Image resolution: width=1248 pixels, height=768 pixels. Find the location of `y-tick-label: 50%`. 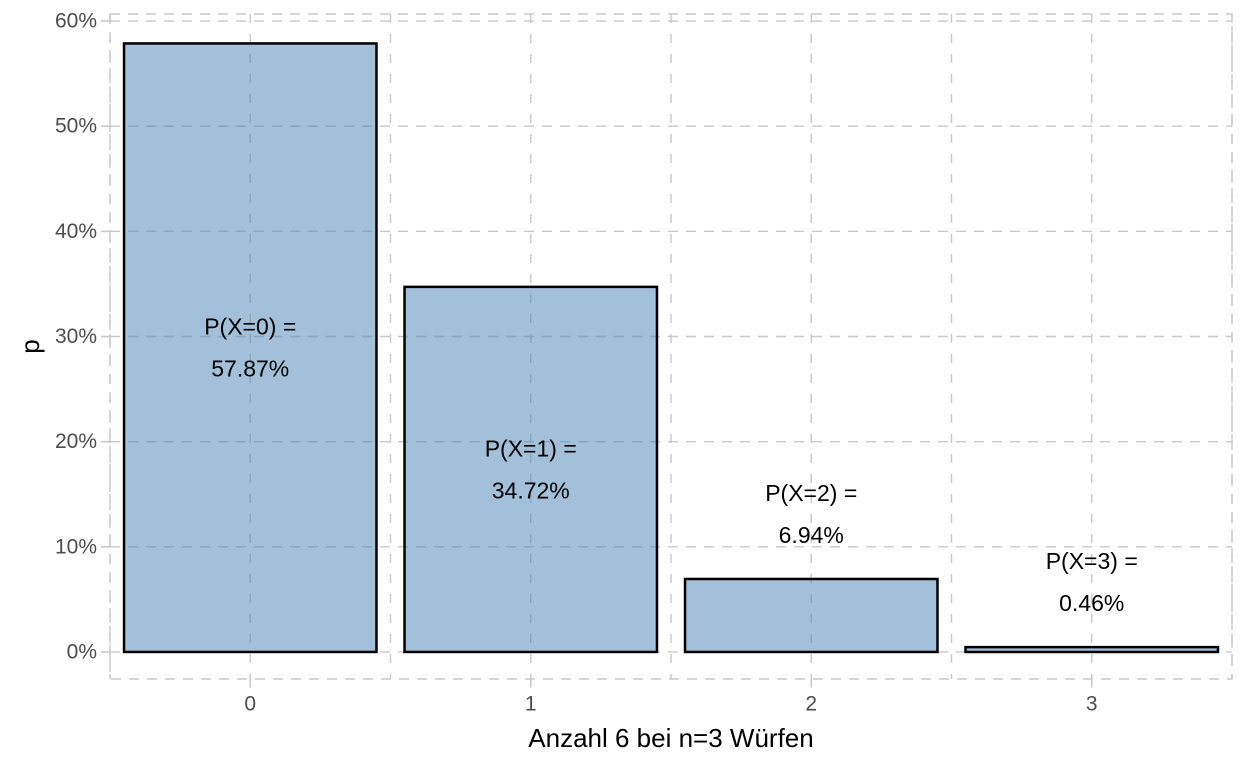

y-tick-label: 50% is located at coordinates (76, 126).